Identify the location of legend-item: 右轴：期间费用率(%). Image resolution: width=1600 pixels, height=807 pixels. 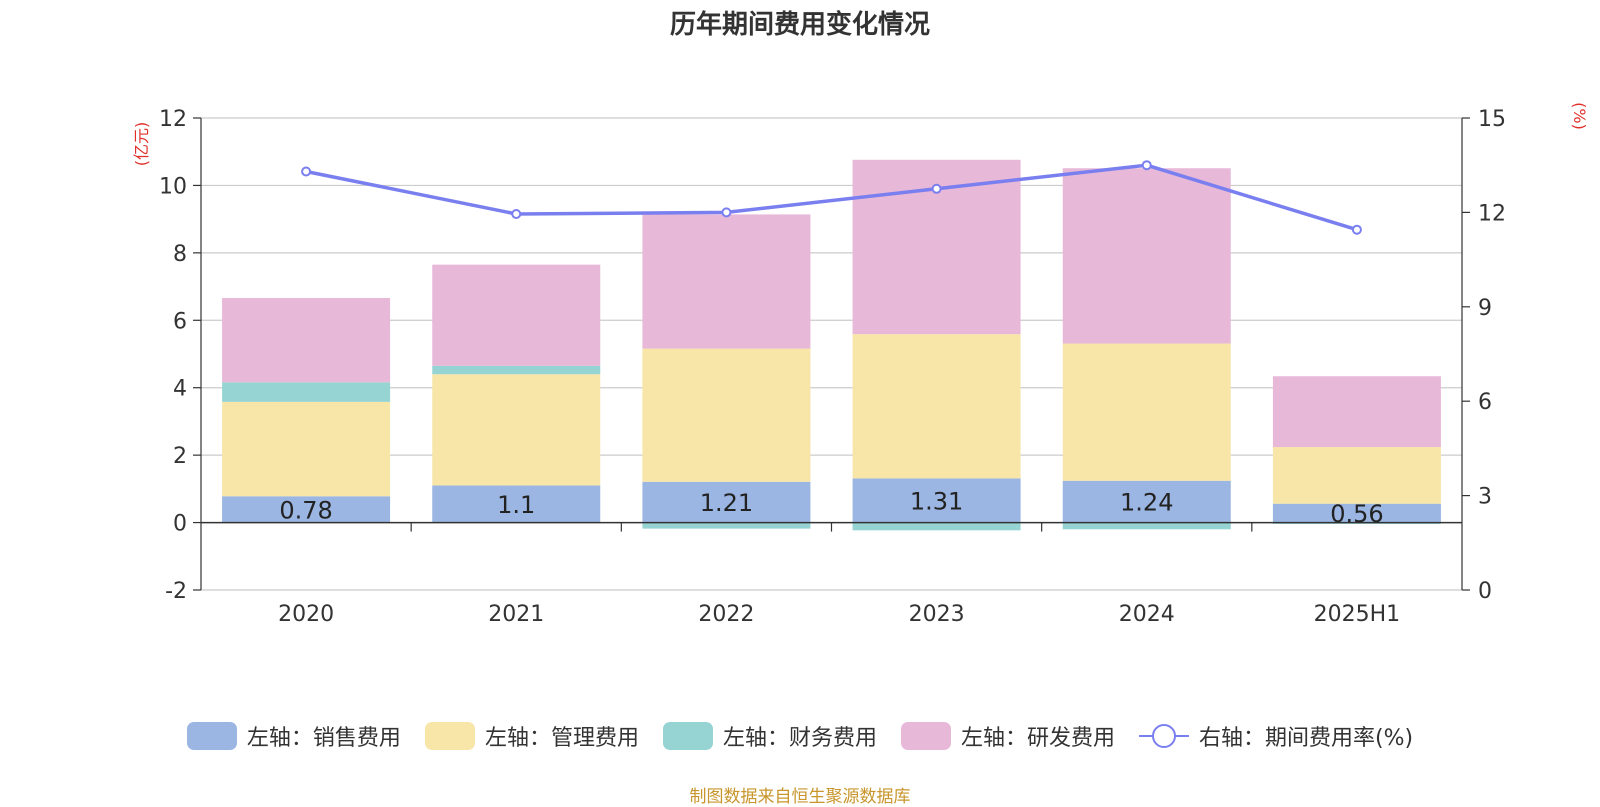
(1276, 736).